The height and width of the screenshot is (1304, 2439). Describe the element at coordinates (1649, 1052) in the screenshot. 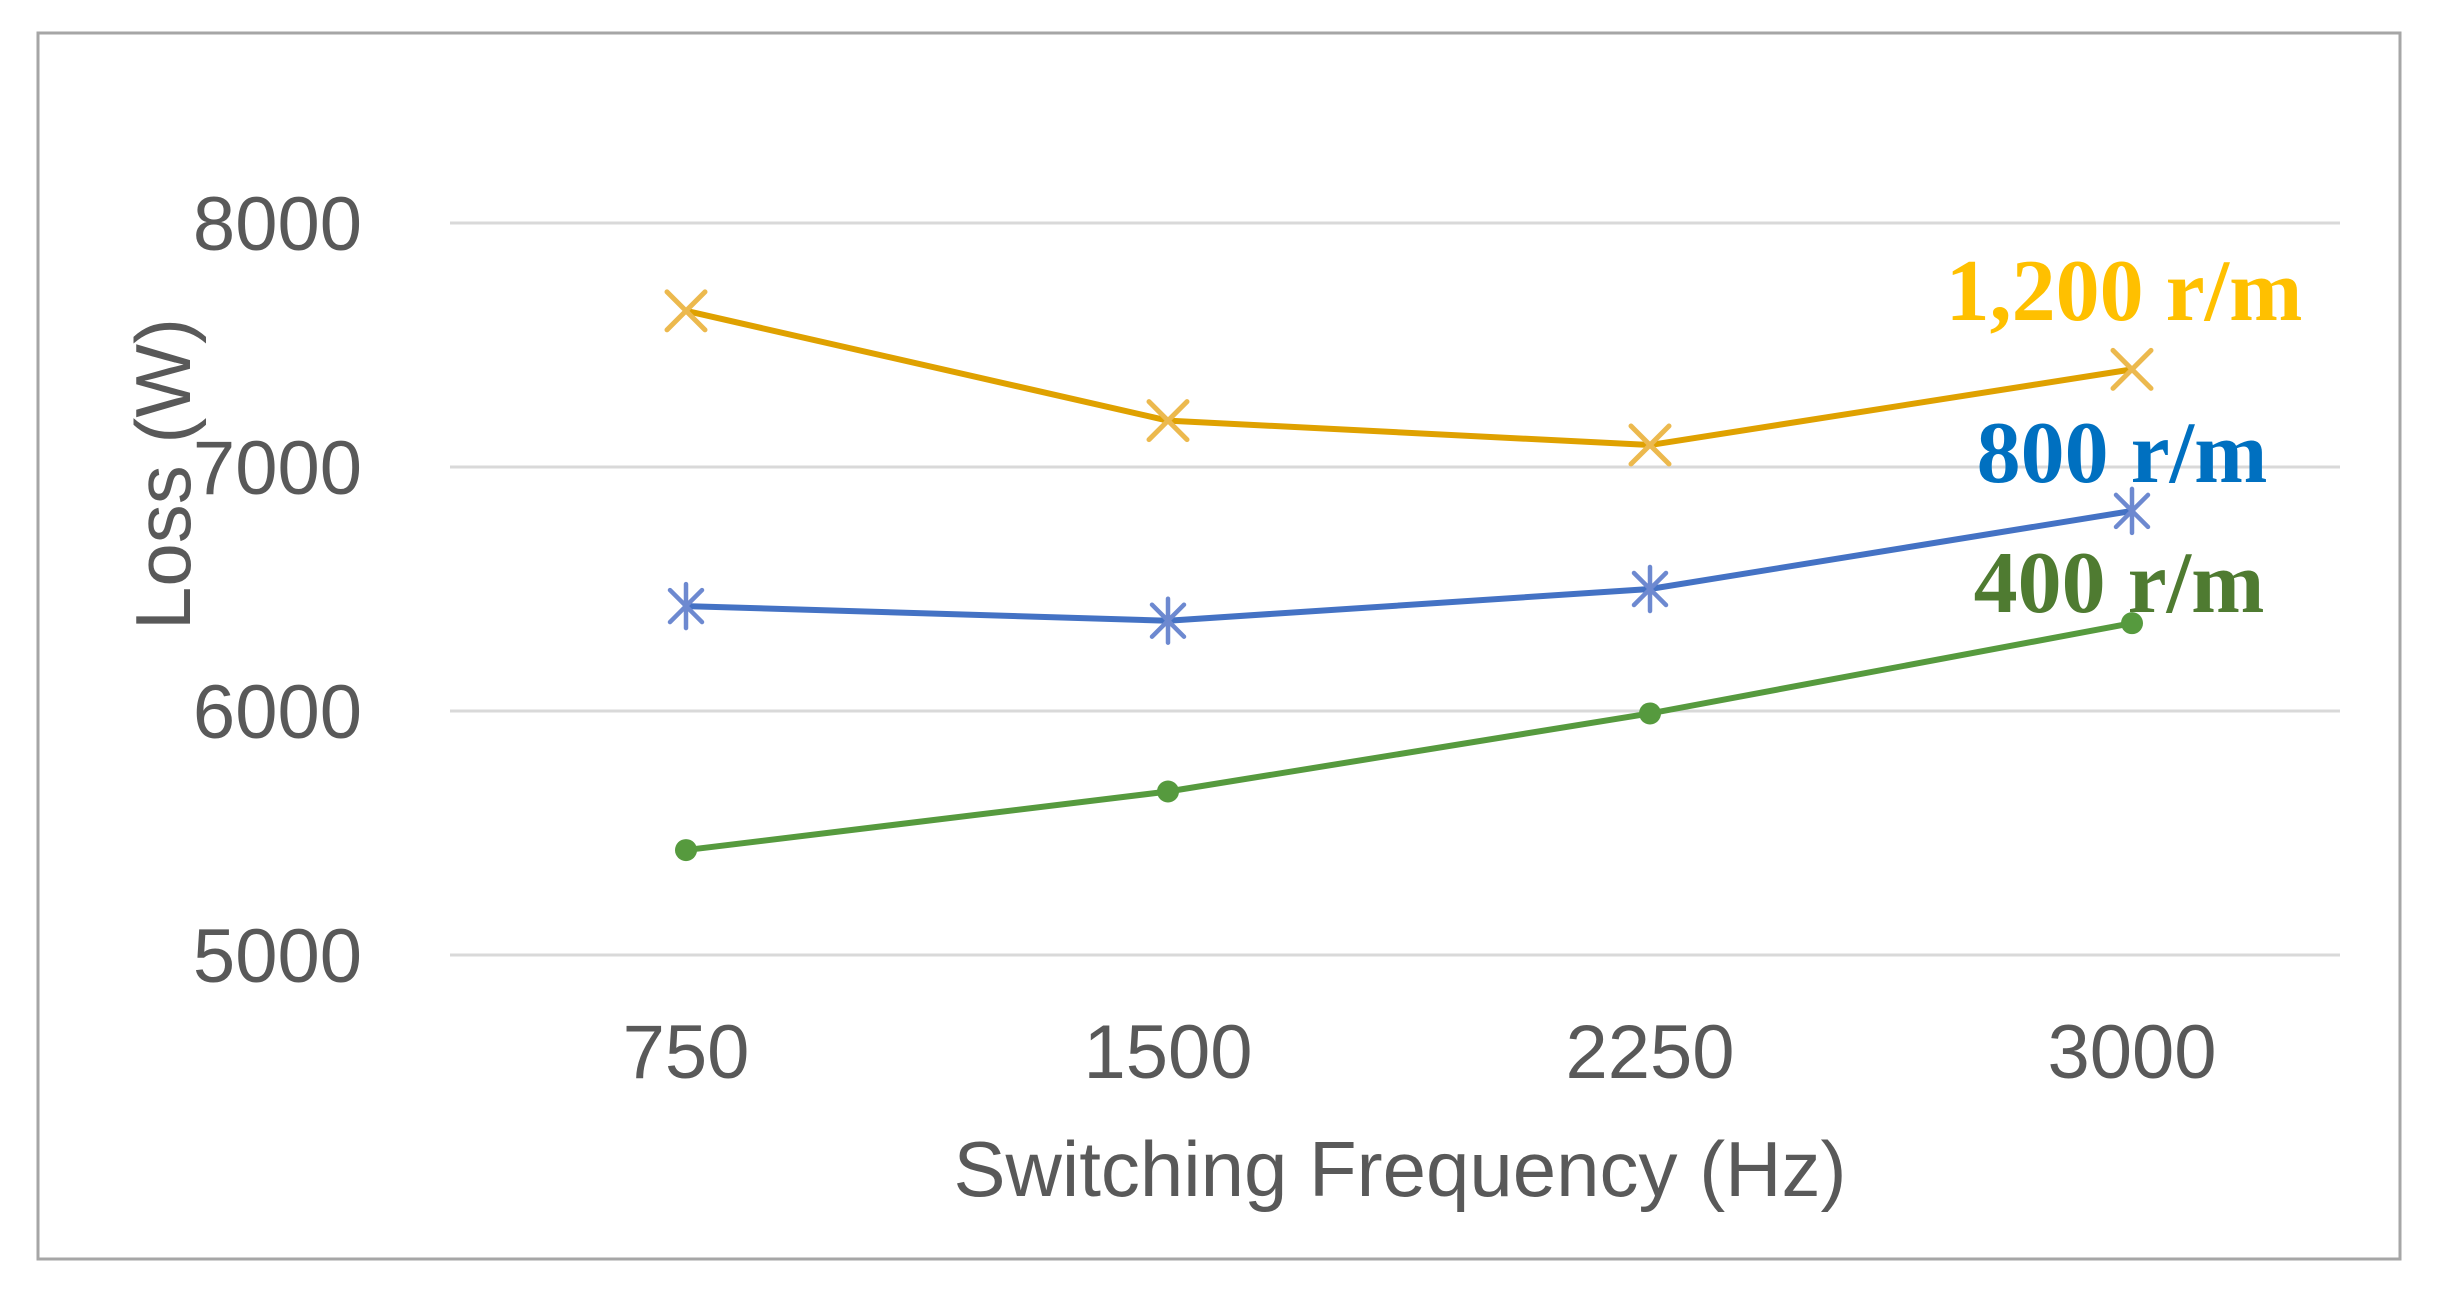

I see `x-tick-label-2250: 2250` at that location.